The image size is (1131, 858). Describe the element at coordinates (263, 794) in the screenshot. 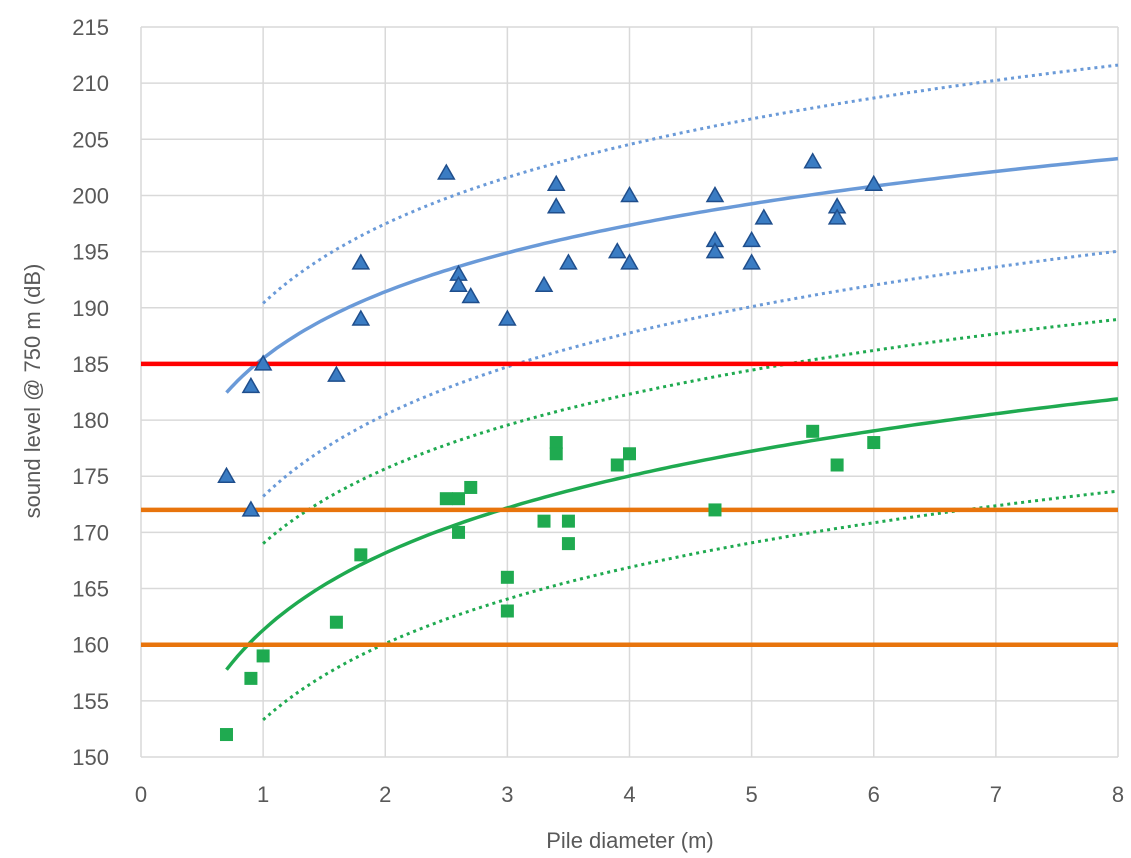

I see `x-tick-label: 1` at that location.